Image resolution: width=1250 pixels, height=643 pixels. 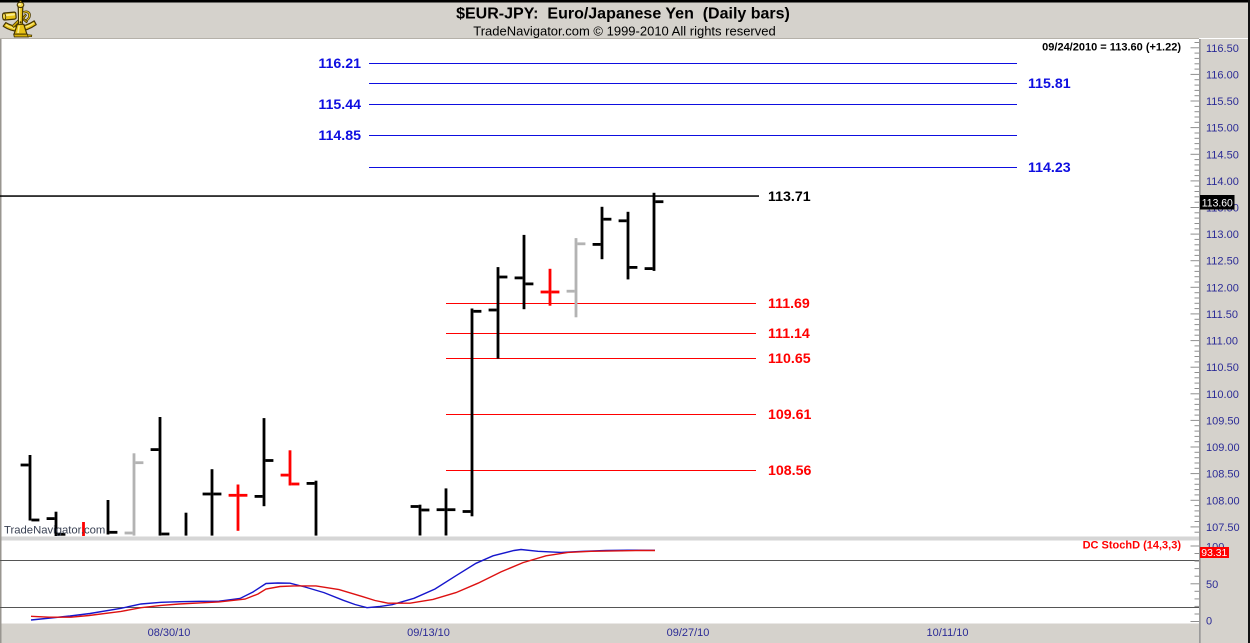 I want to click on svg-text:$EUR-JPY: Euro/Japanese Yen: $EUR-JPY: Euro/Japanese Yen (Daily bars), so click(x=623, y=14).